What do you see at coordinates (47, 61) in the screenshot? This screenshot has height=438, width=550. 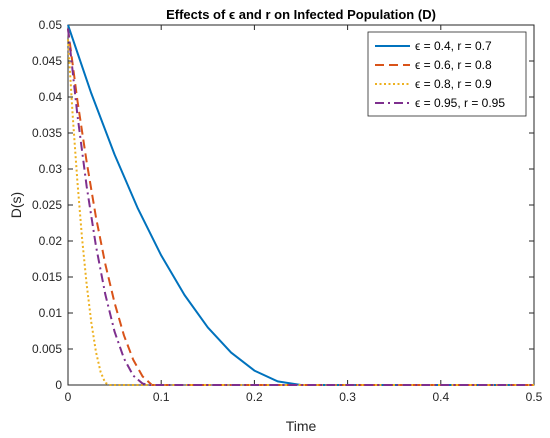 I see `y-tick-label: 0.045` at bounding box center [47, 61].